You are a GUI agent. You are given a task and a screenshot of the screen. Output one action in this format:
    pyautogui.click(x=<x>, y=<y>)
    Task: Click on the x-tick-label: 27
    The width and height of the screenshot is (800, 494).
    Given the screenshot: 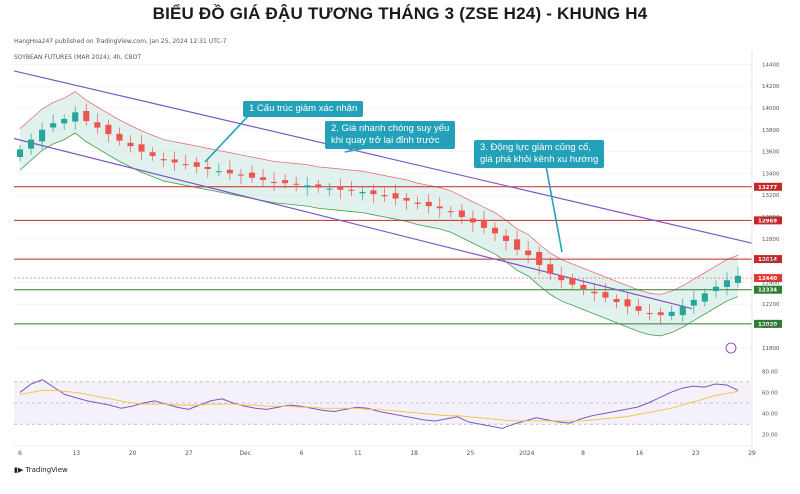 What is the action you would take?
    pyautogui.click(x=189, y=453)
    